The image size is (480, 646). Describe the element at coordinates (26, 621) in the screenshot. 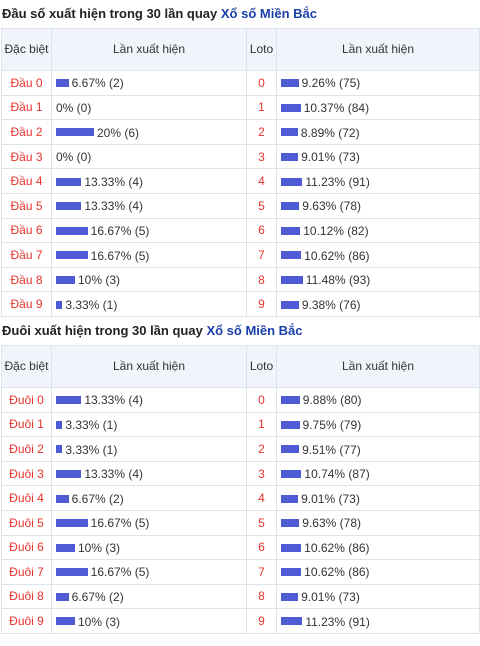

I see `digit-label: Đuôi 9` at that location.